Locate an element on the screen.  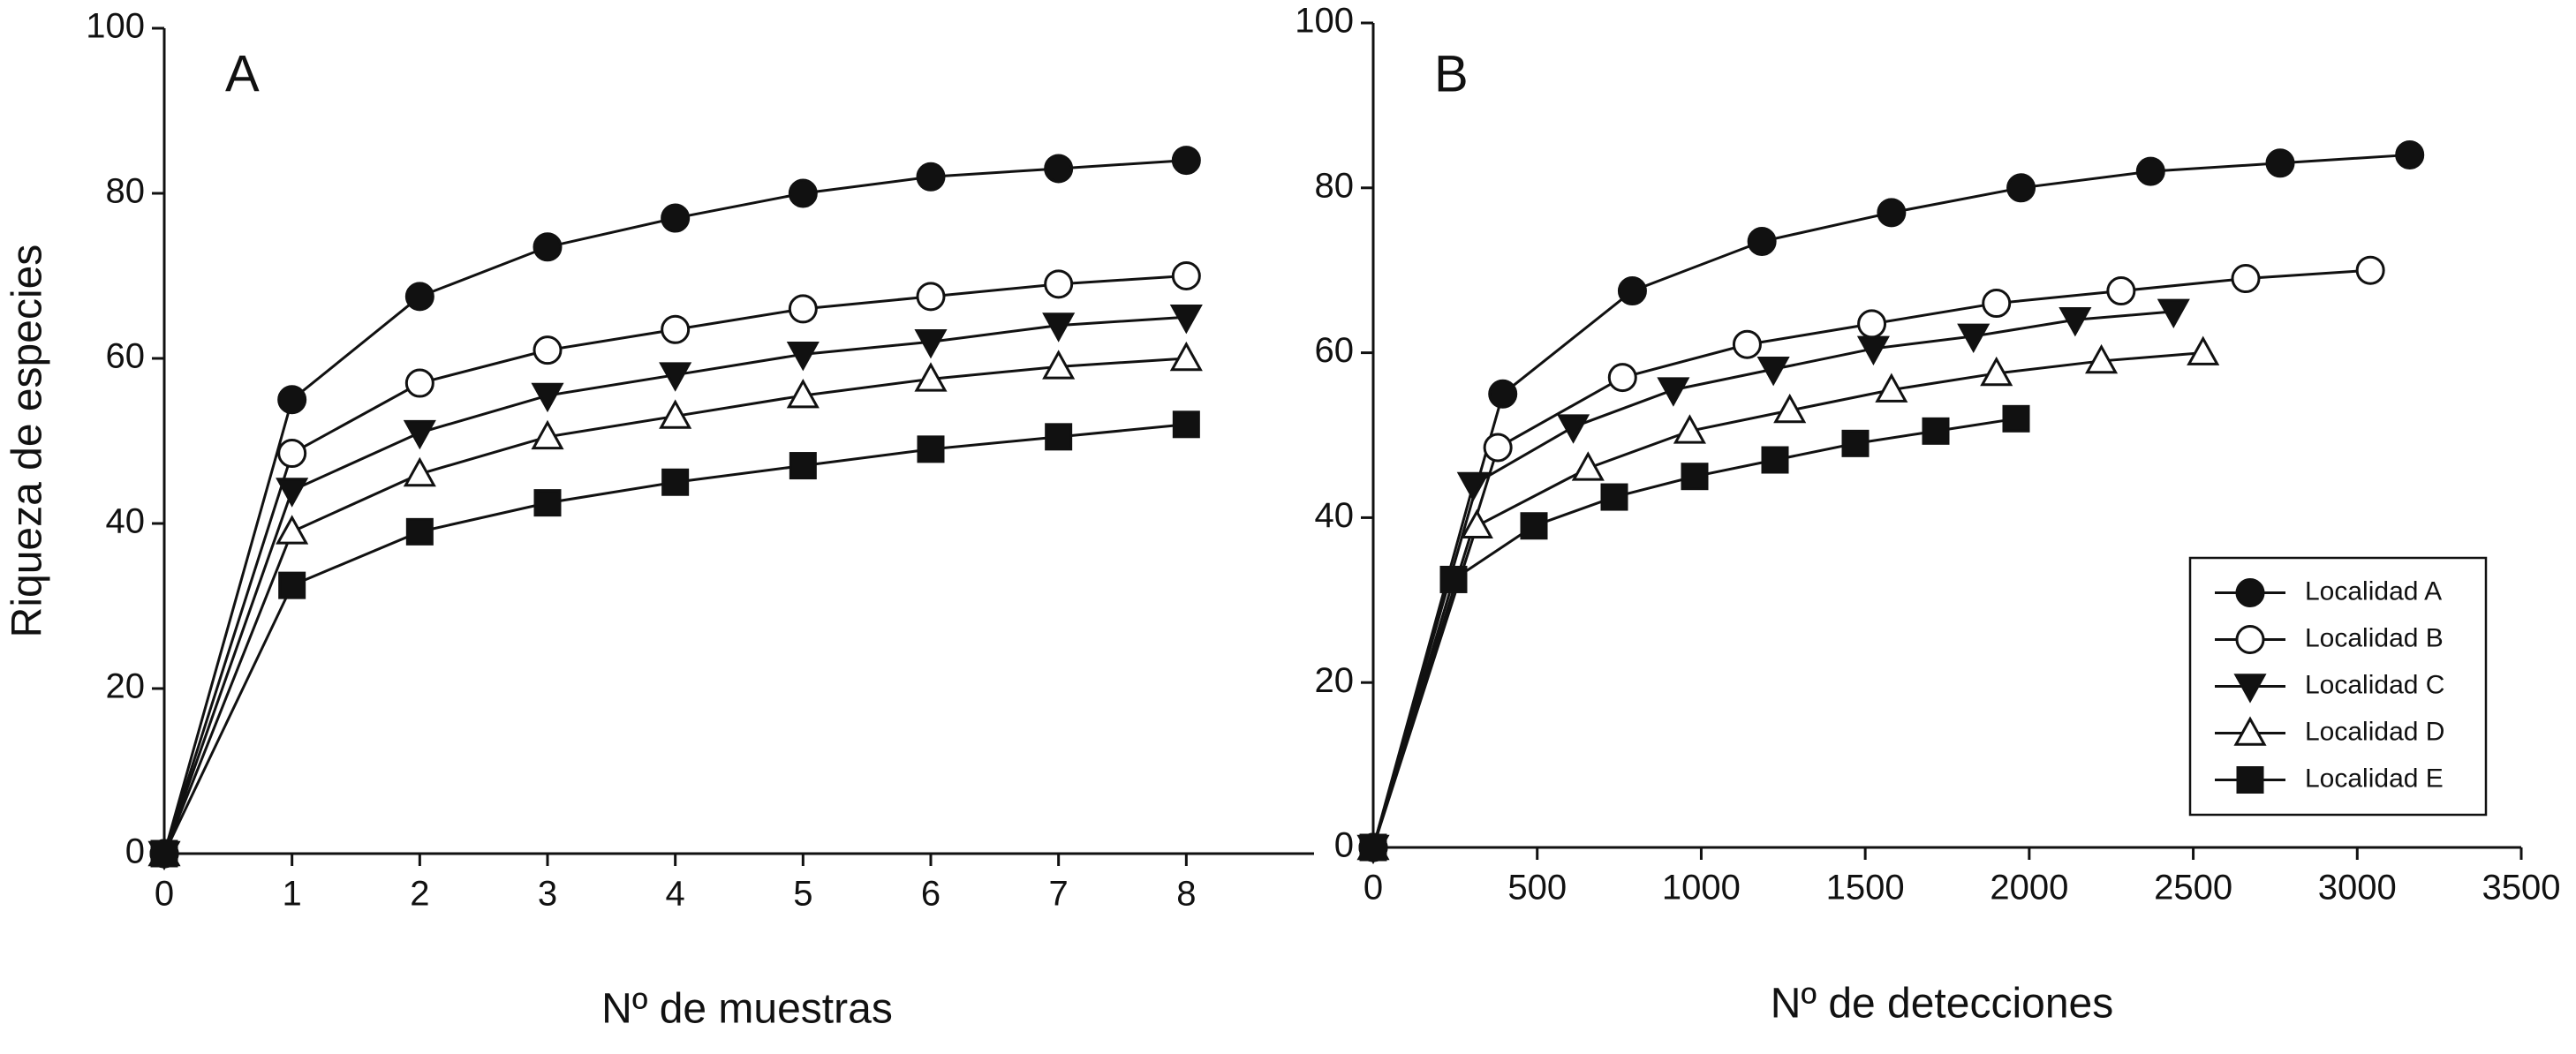
panel-label: A is located at coordinates (242, 73).